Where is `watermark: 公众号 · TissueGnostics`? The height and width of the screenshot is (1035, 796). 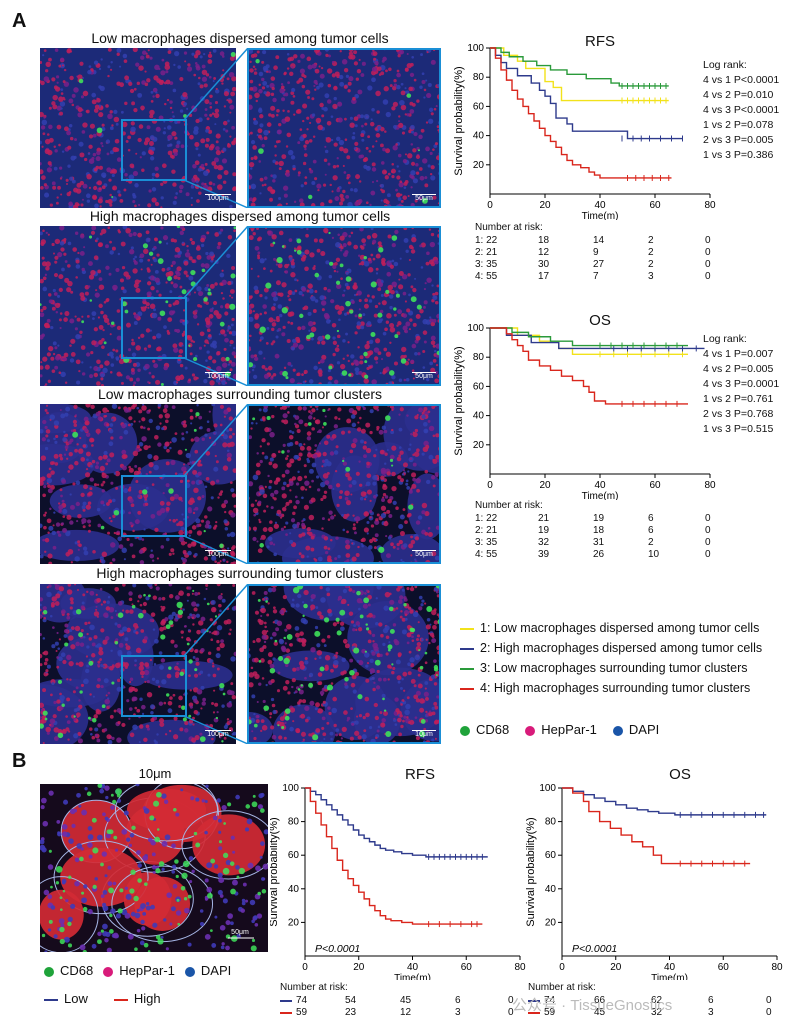 watermark: 公众号 · TissueGnostics is located at coordinates (592, 1005).